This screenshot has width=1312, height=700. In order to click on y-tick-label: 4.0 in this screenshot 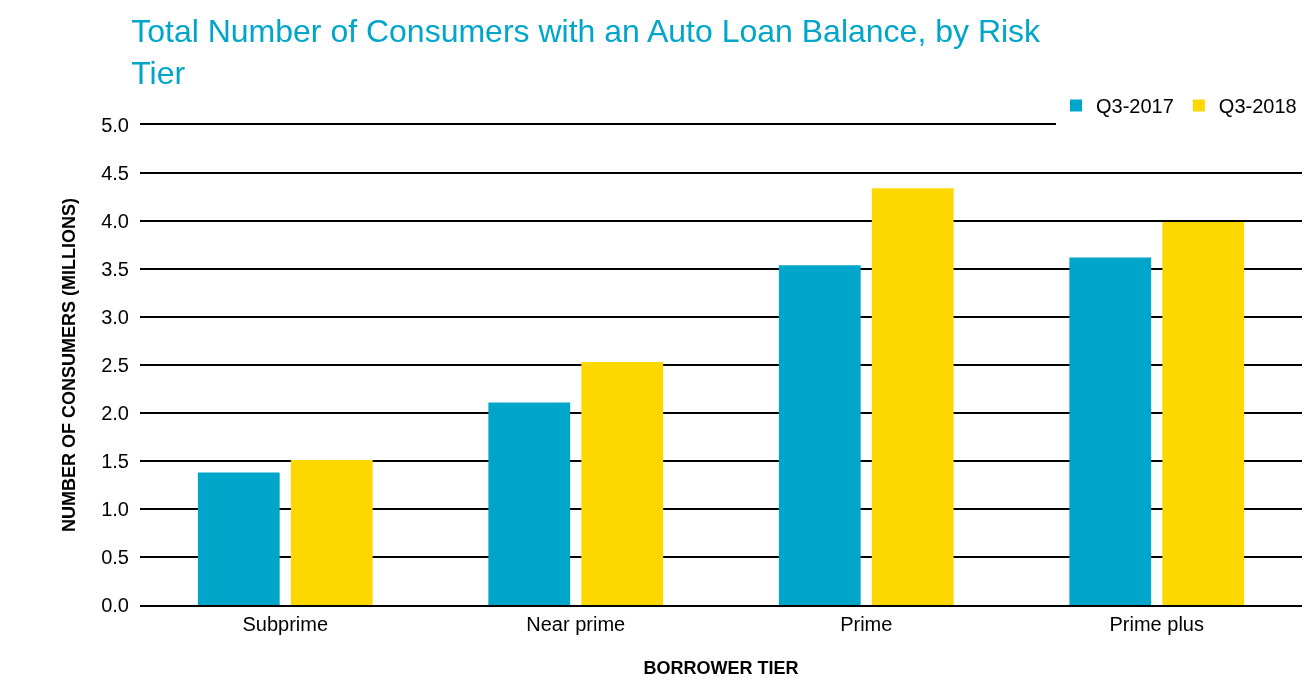, I will do `click(115, 221)`.